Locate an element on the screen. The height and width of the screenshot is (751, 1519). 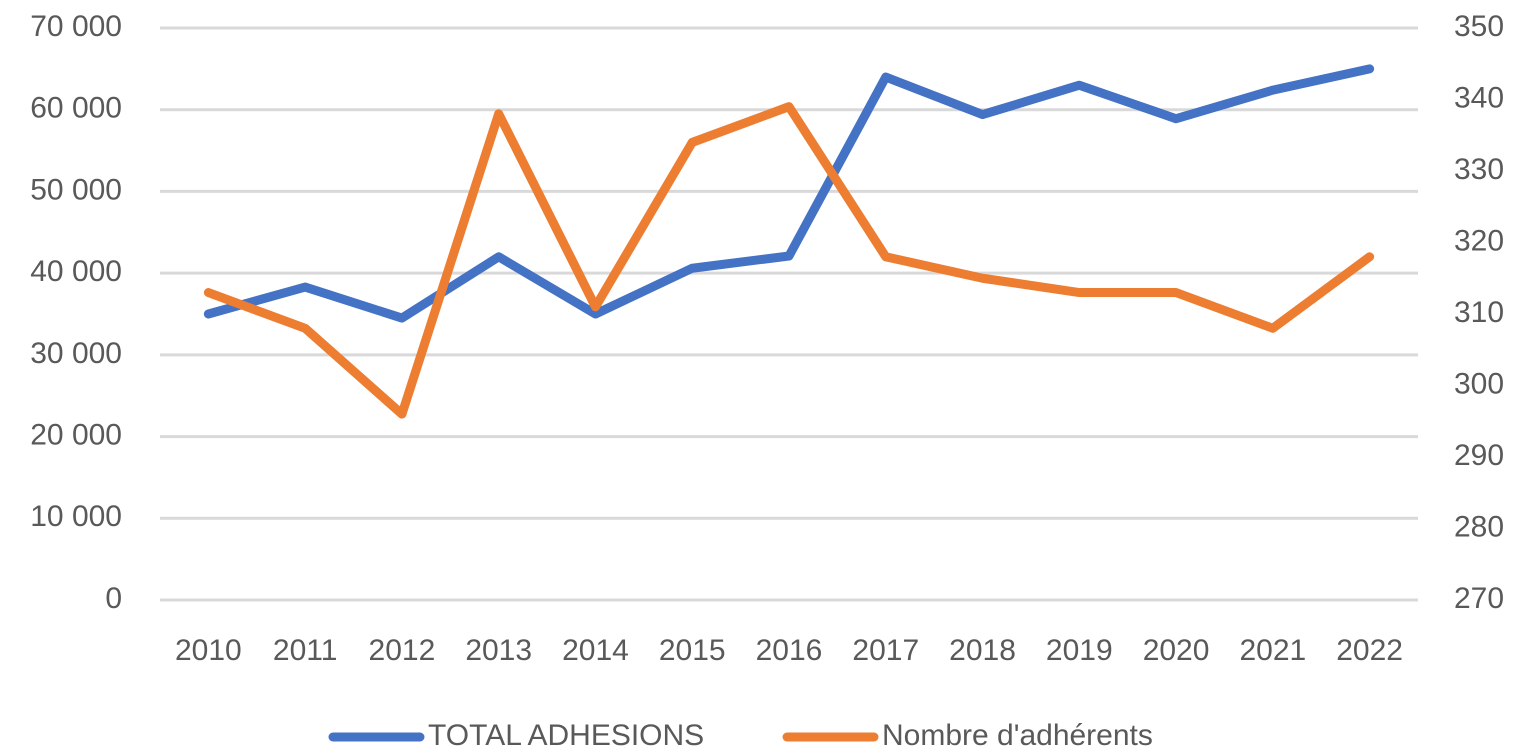
y2-tick-label: 350 is located at coordinates (1479, 26).